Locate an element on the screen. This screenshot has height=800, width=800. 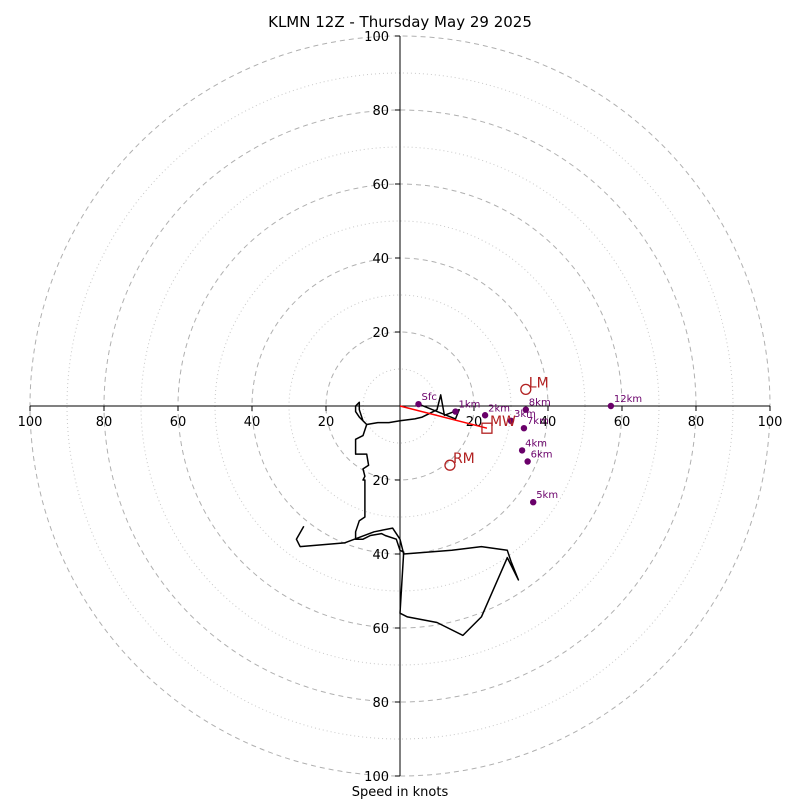
height-marker-label: 2km is located at coordinates (499, 408).